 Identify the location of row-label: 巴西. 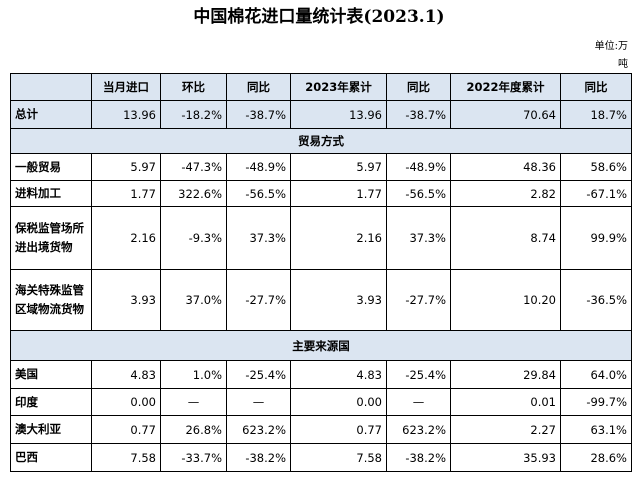
(51, 457).